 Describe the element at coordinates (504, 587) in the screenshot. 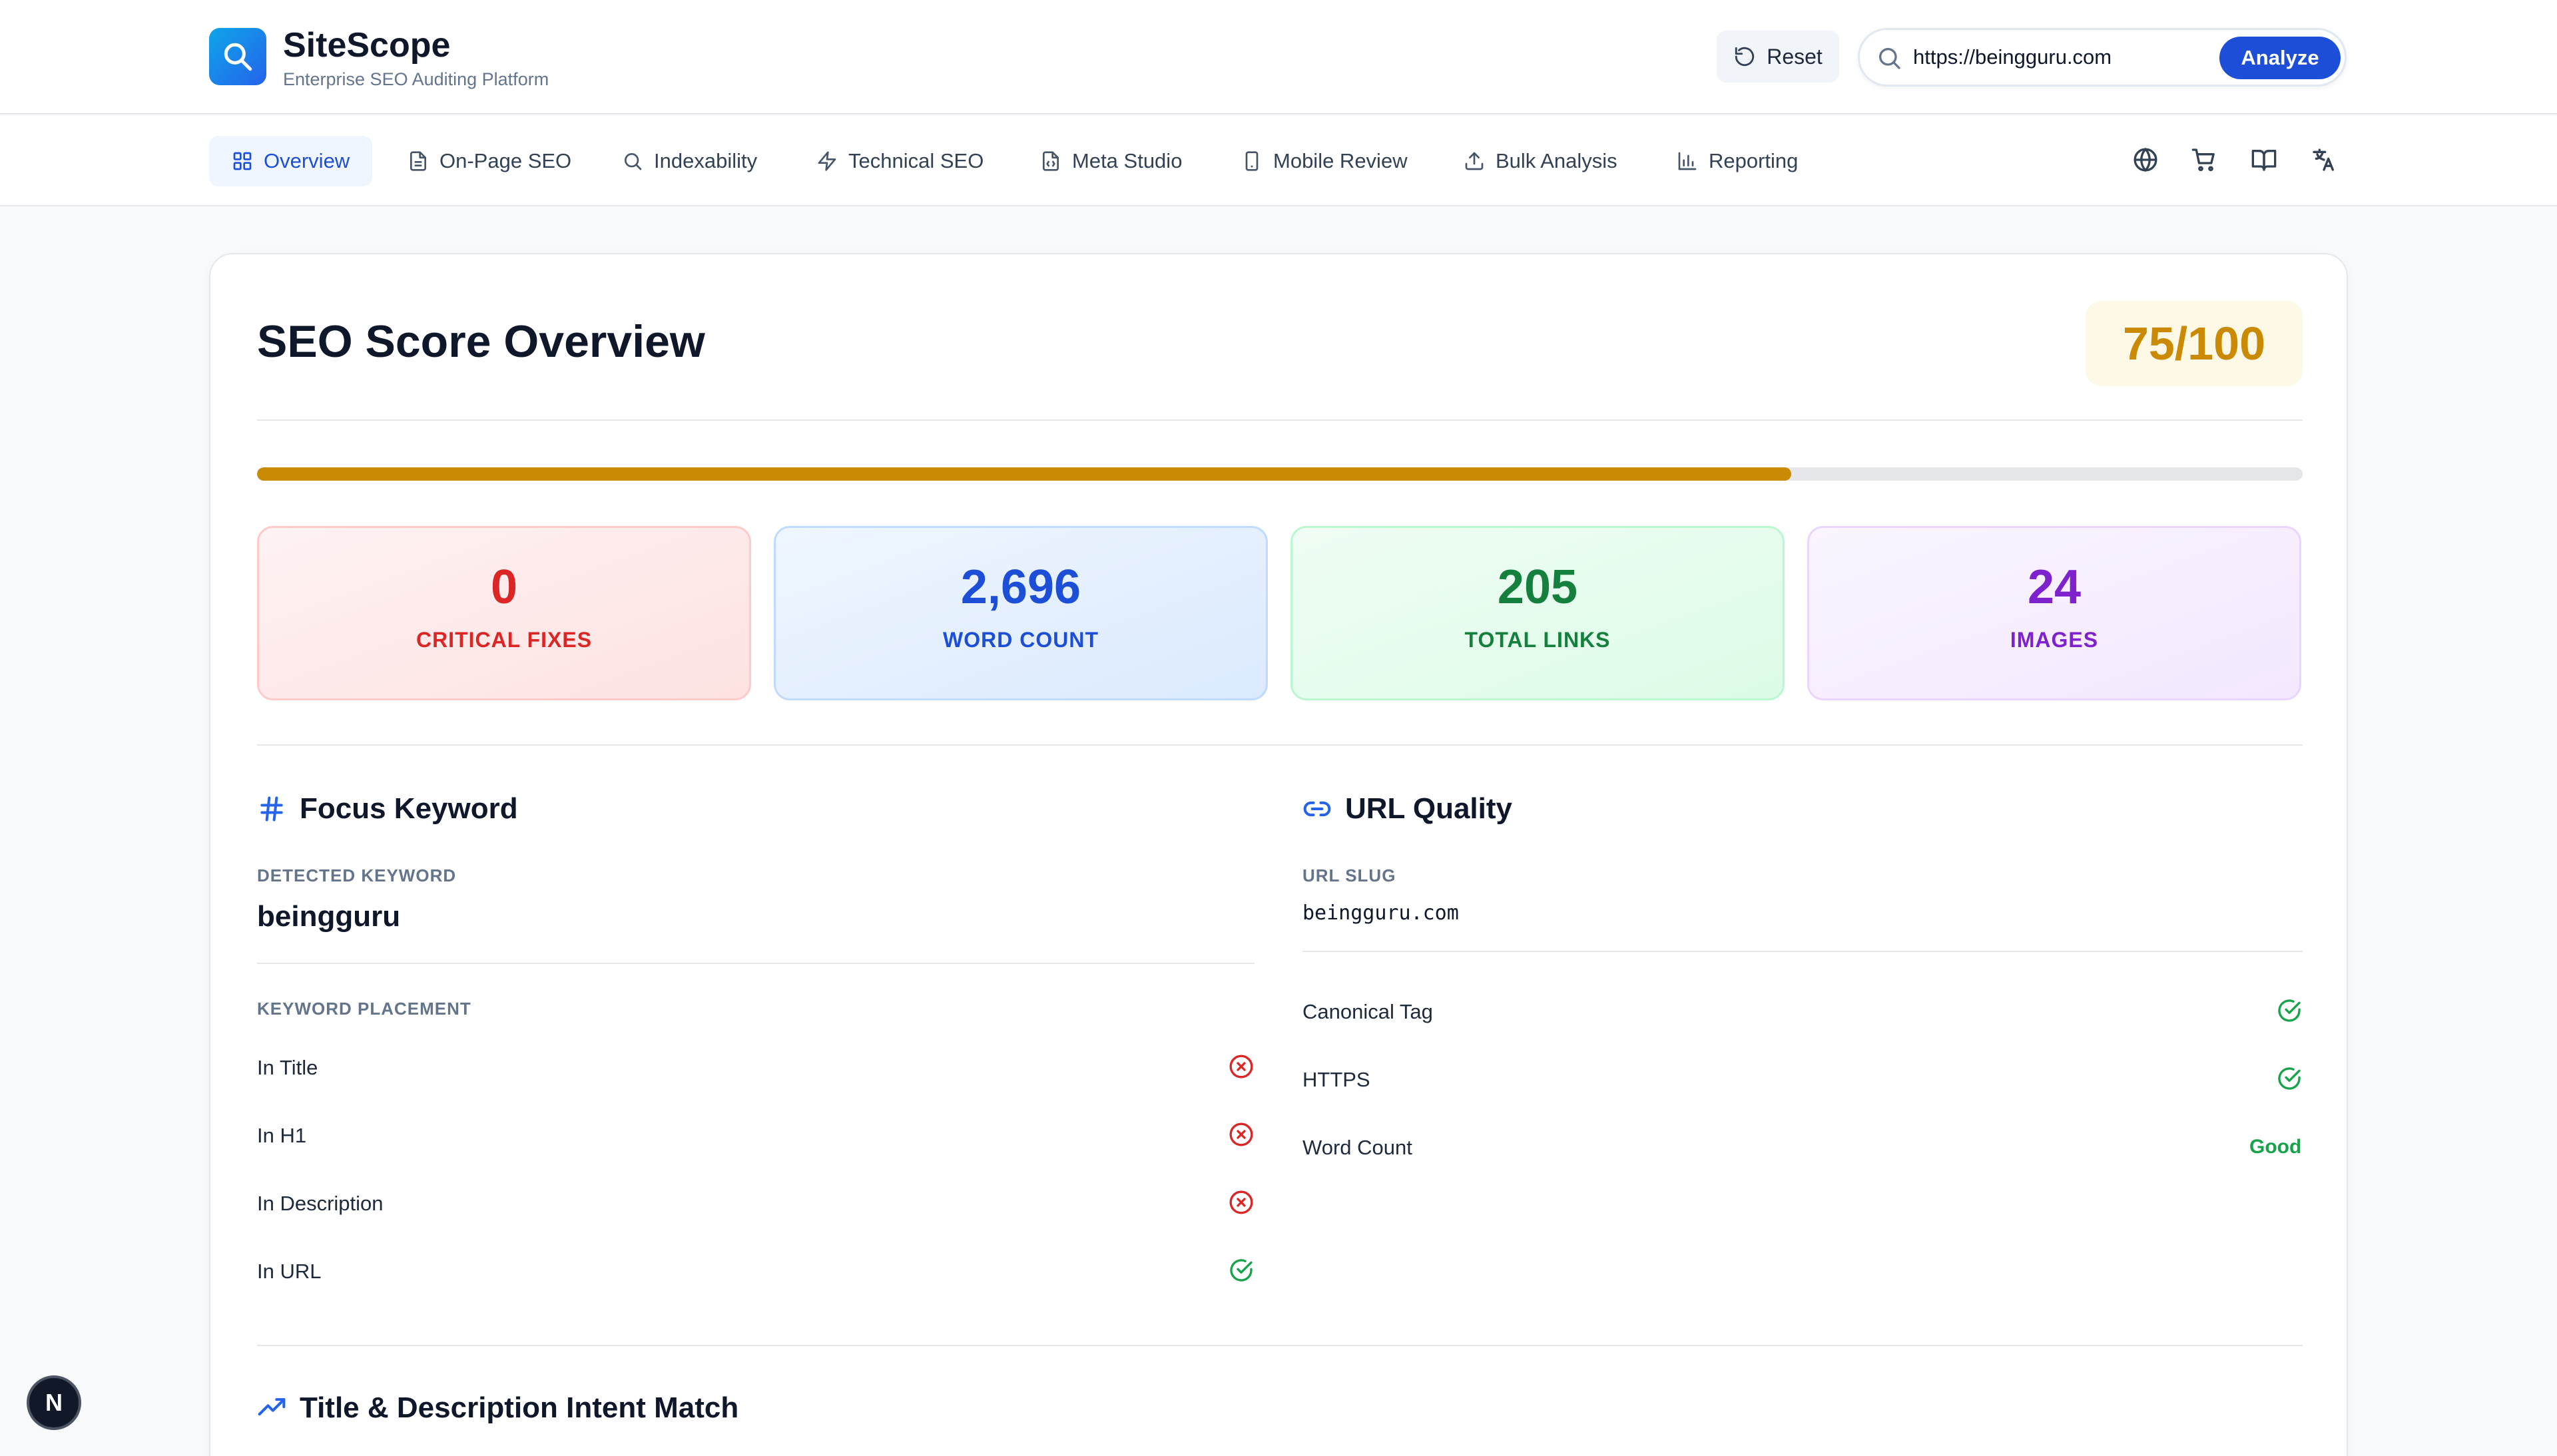

I see `stat-value: 0` at that location.